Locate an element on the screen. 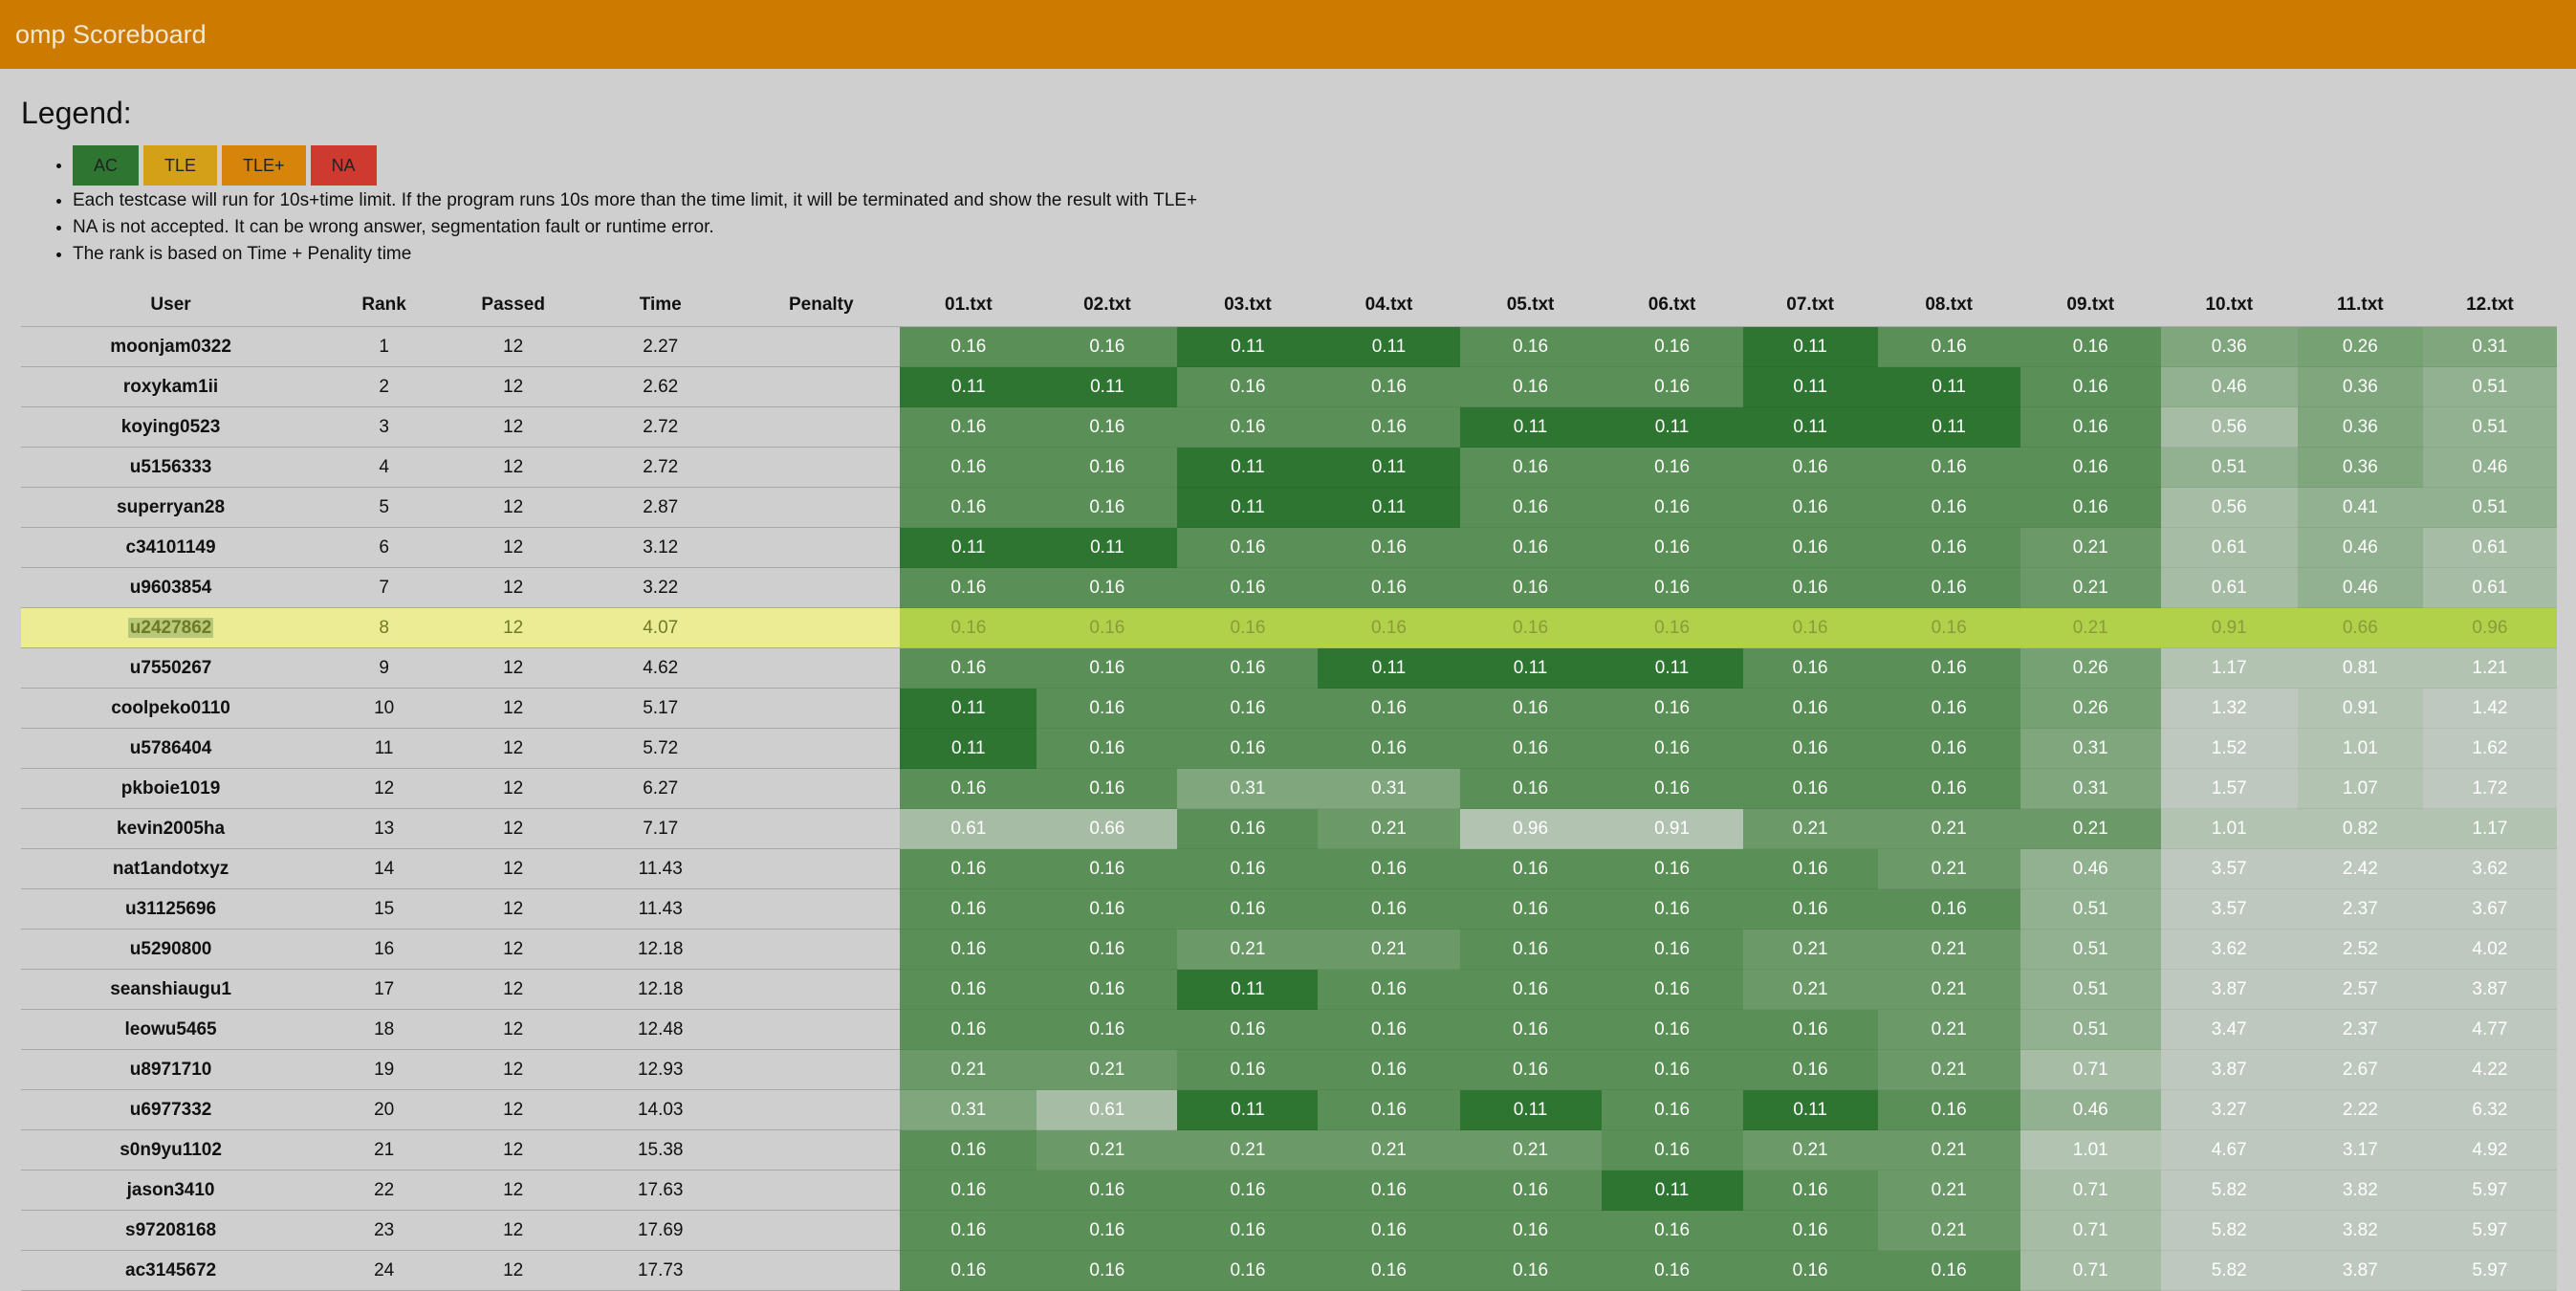 The image size is (2576, 1291). column-header-10-txt: 10.txt is located at coordinates (2229, 305).